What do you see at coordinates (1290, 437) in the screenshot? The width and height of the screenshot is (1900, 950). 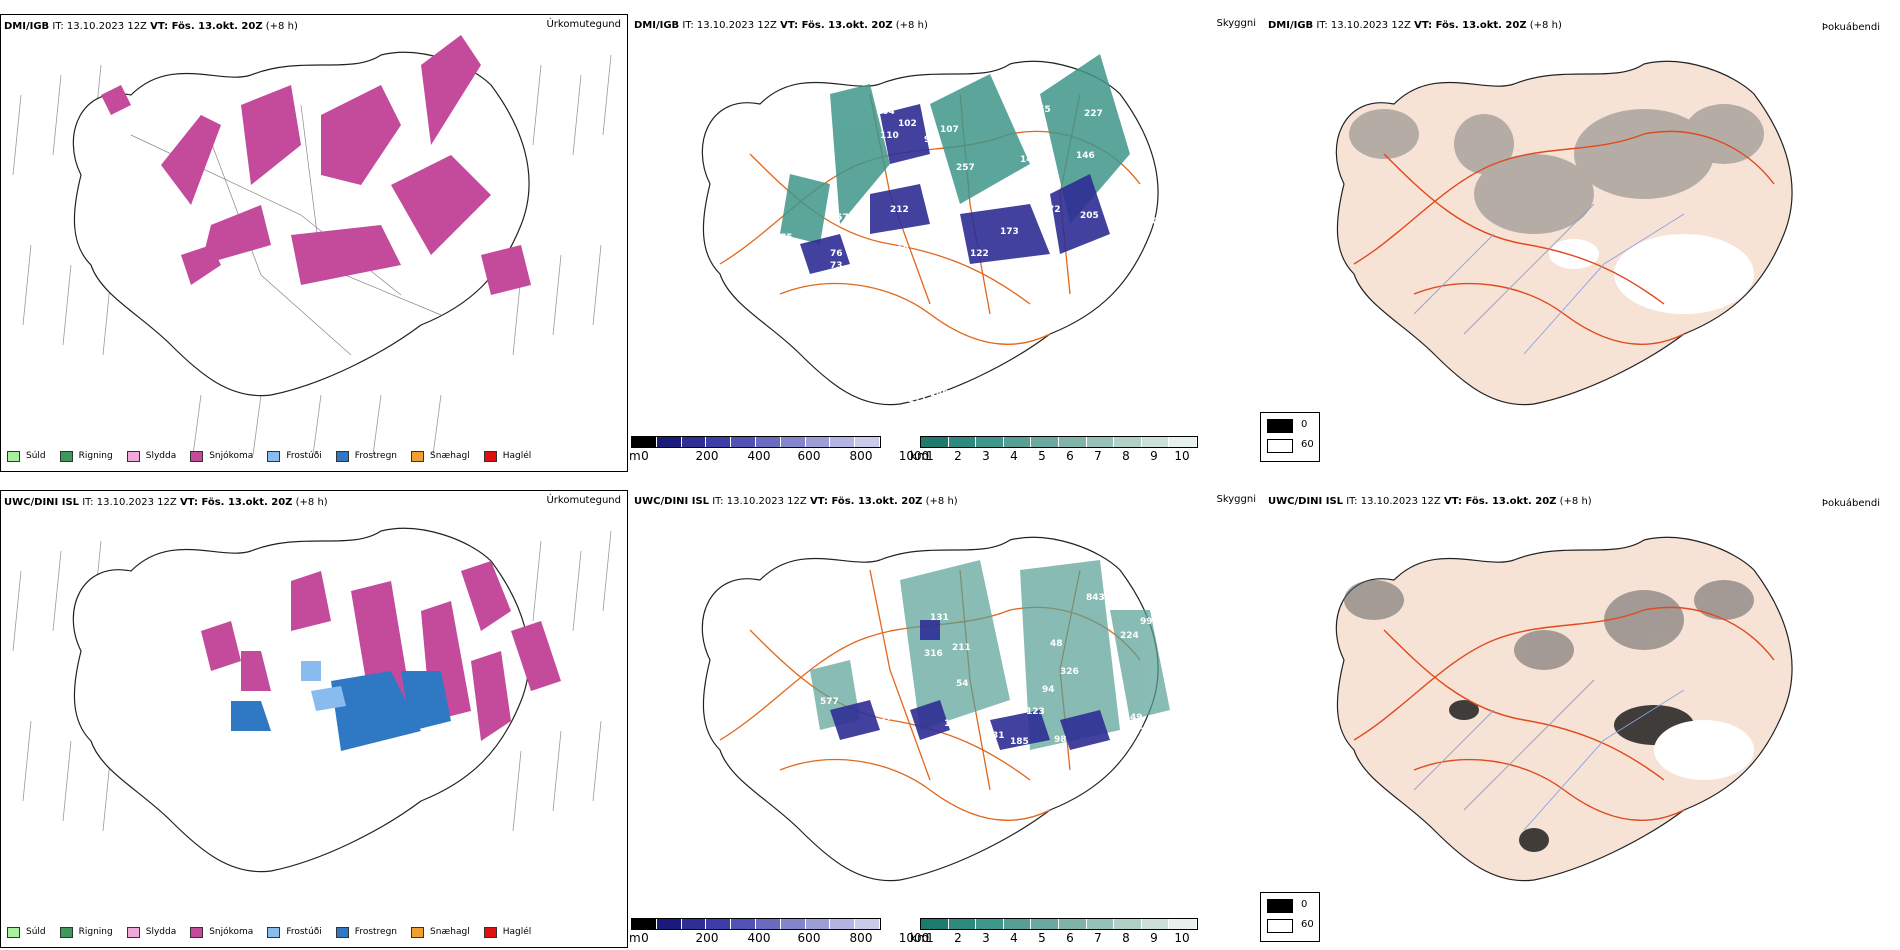 I see `fog-legend-top: 0 60` at bounding box center [1290, 437].